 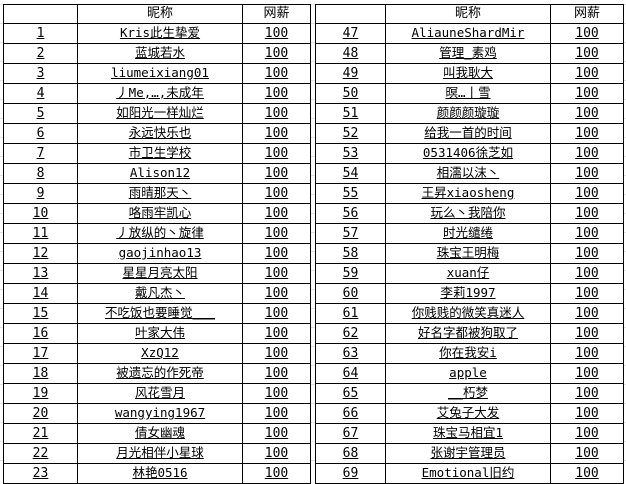 I want to click on cell-nickname: 丿Me,…,未成年, so click(x=160, y=93).